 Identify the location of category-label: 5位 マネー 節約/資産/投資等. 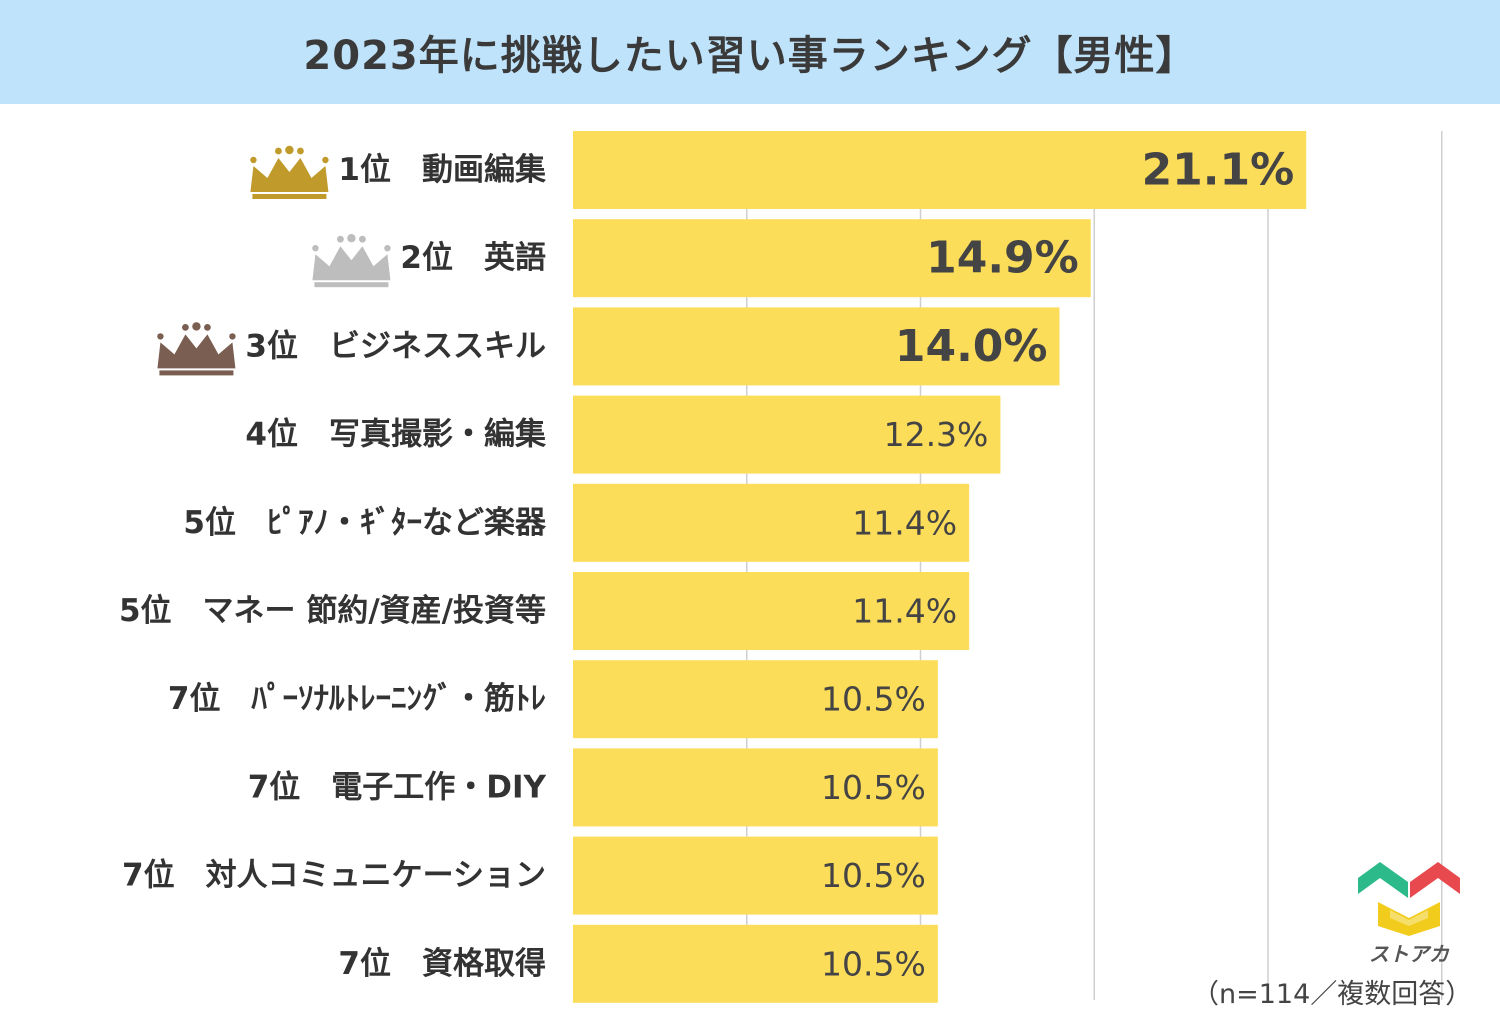
(332, 611).